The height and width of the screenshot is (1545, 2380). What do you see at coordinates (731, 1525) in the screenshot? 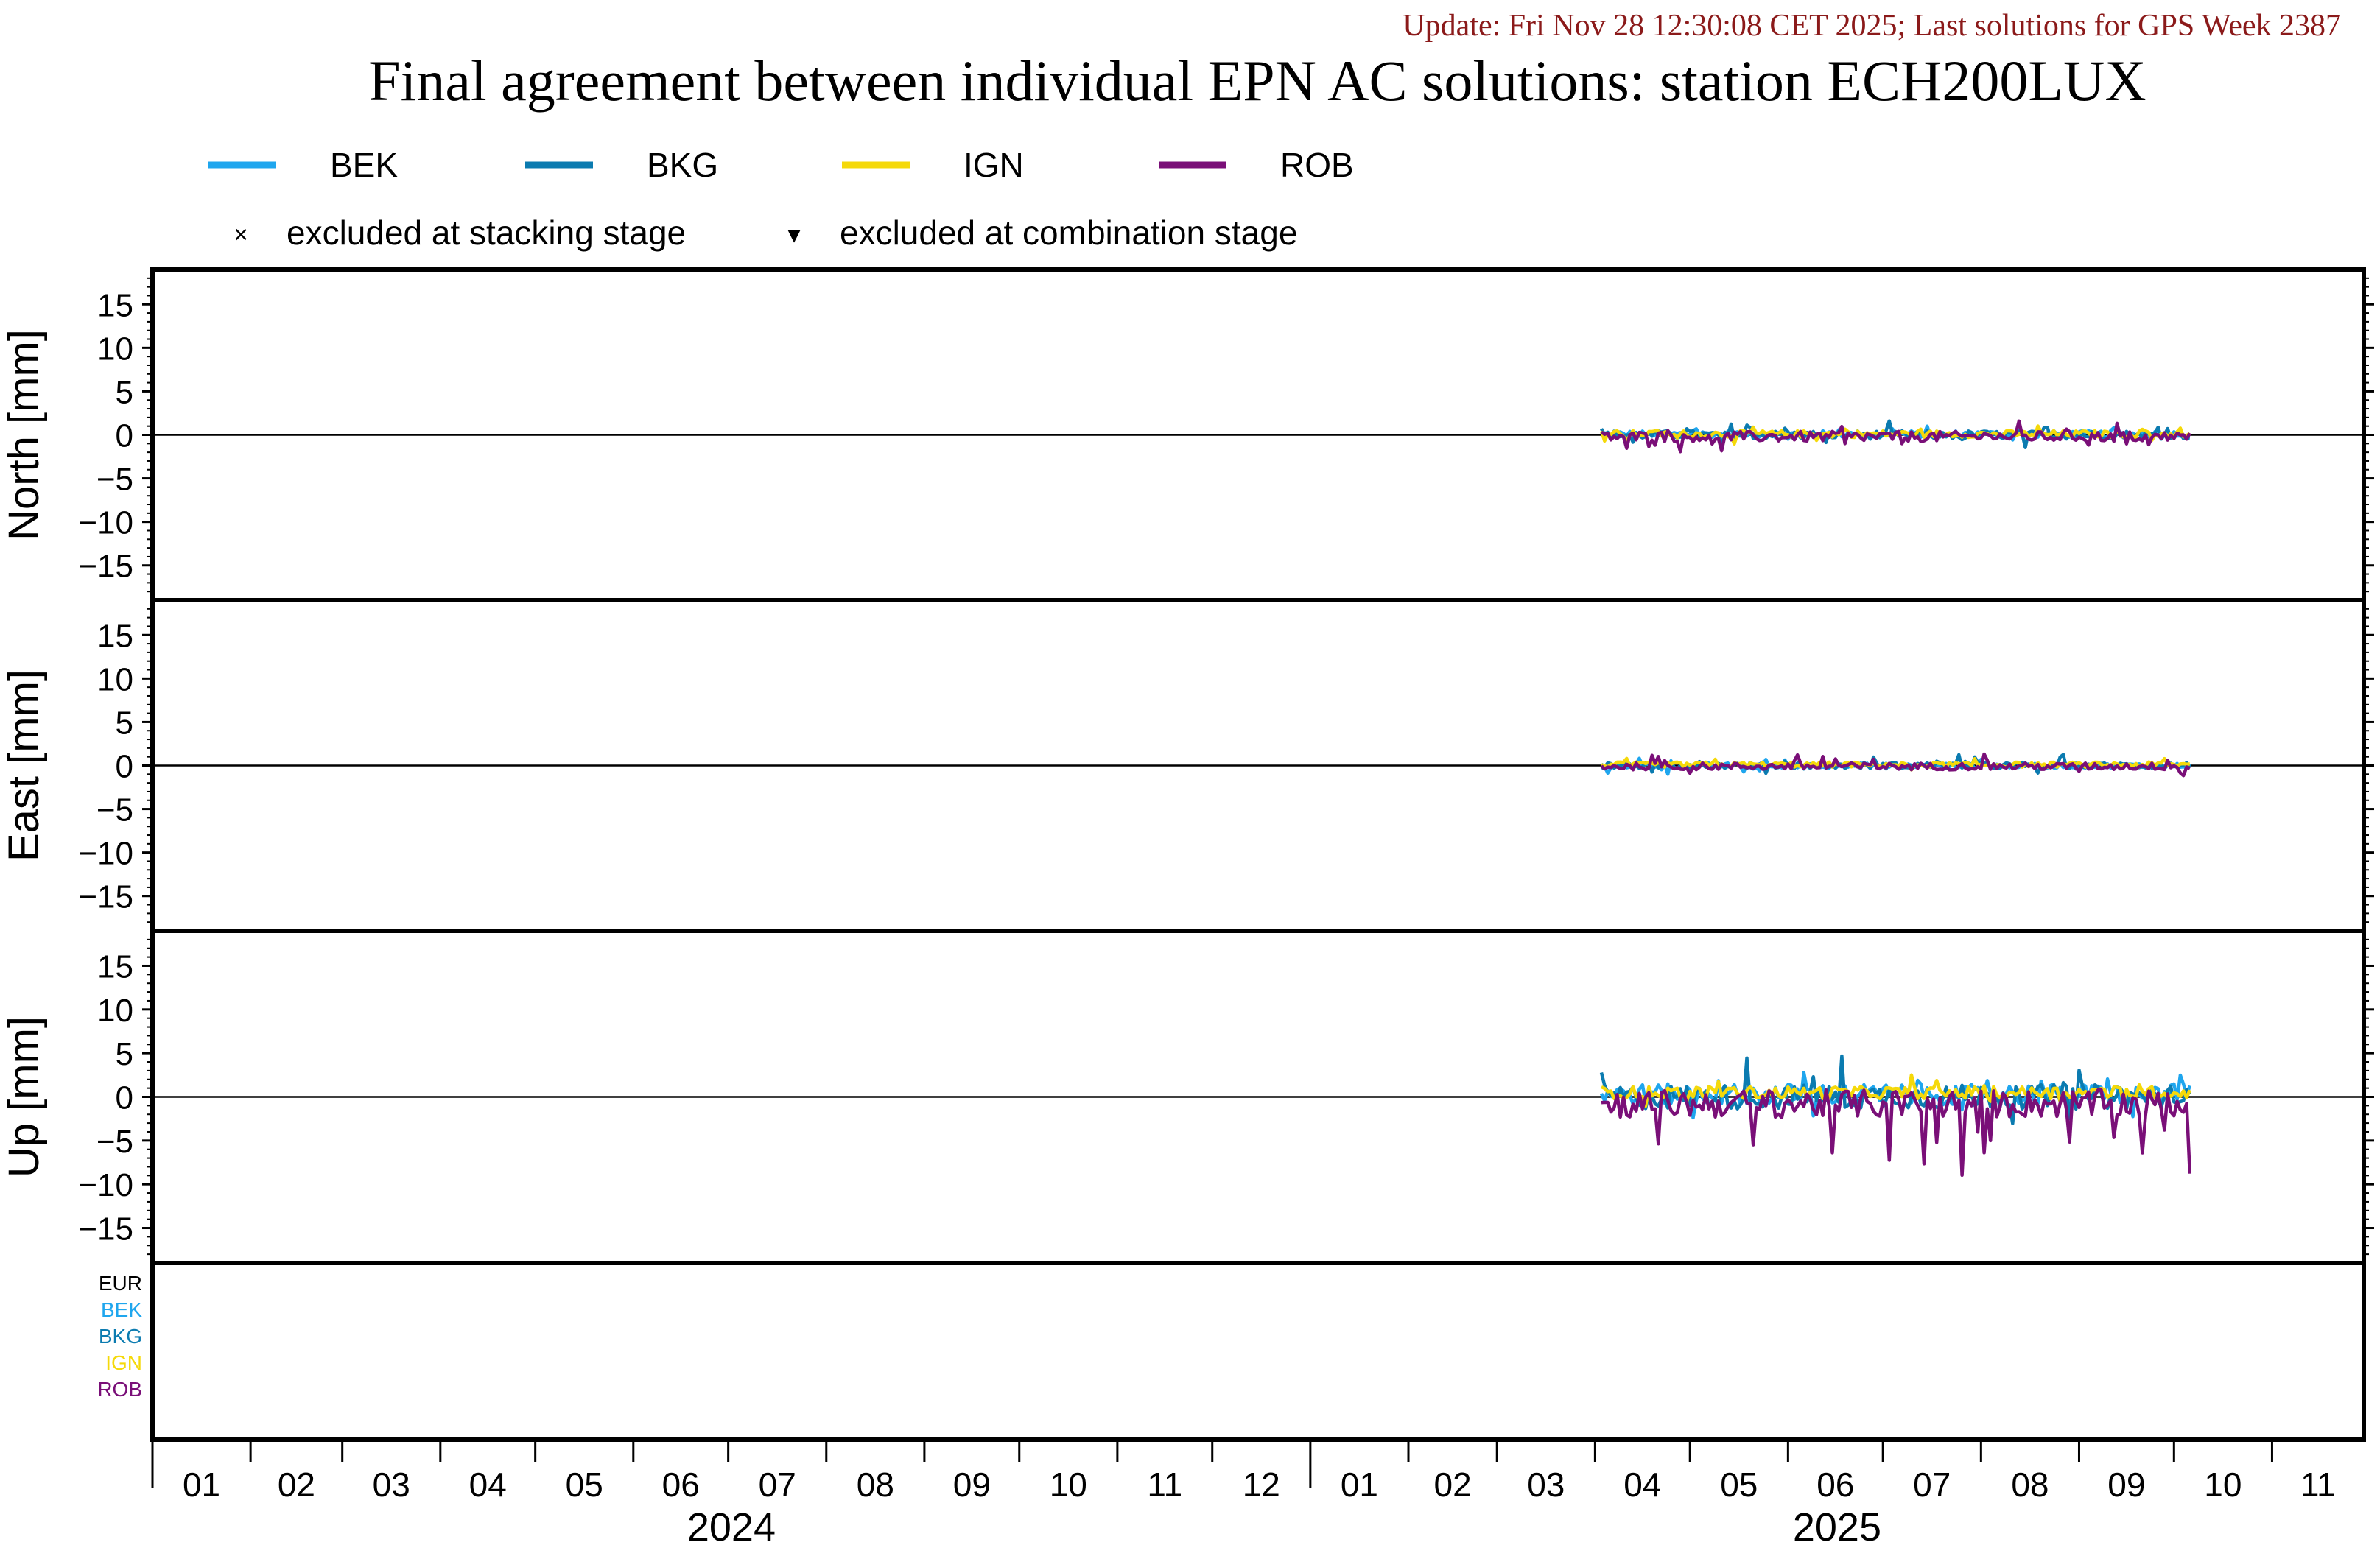
I see `x-year-label: 2024` at bounding box center [731, 1525].